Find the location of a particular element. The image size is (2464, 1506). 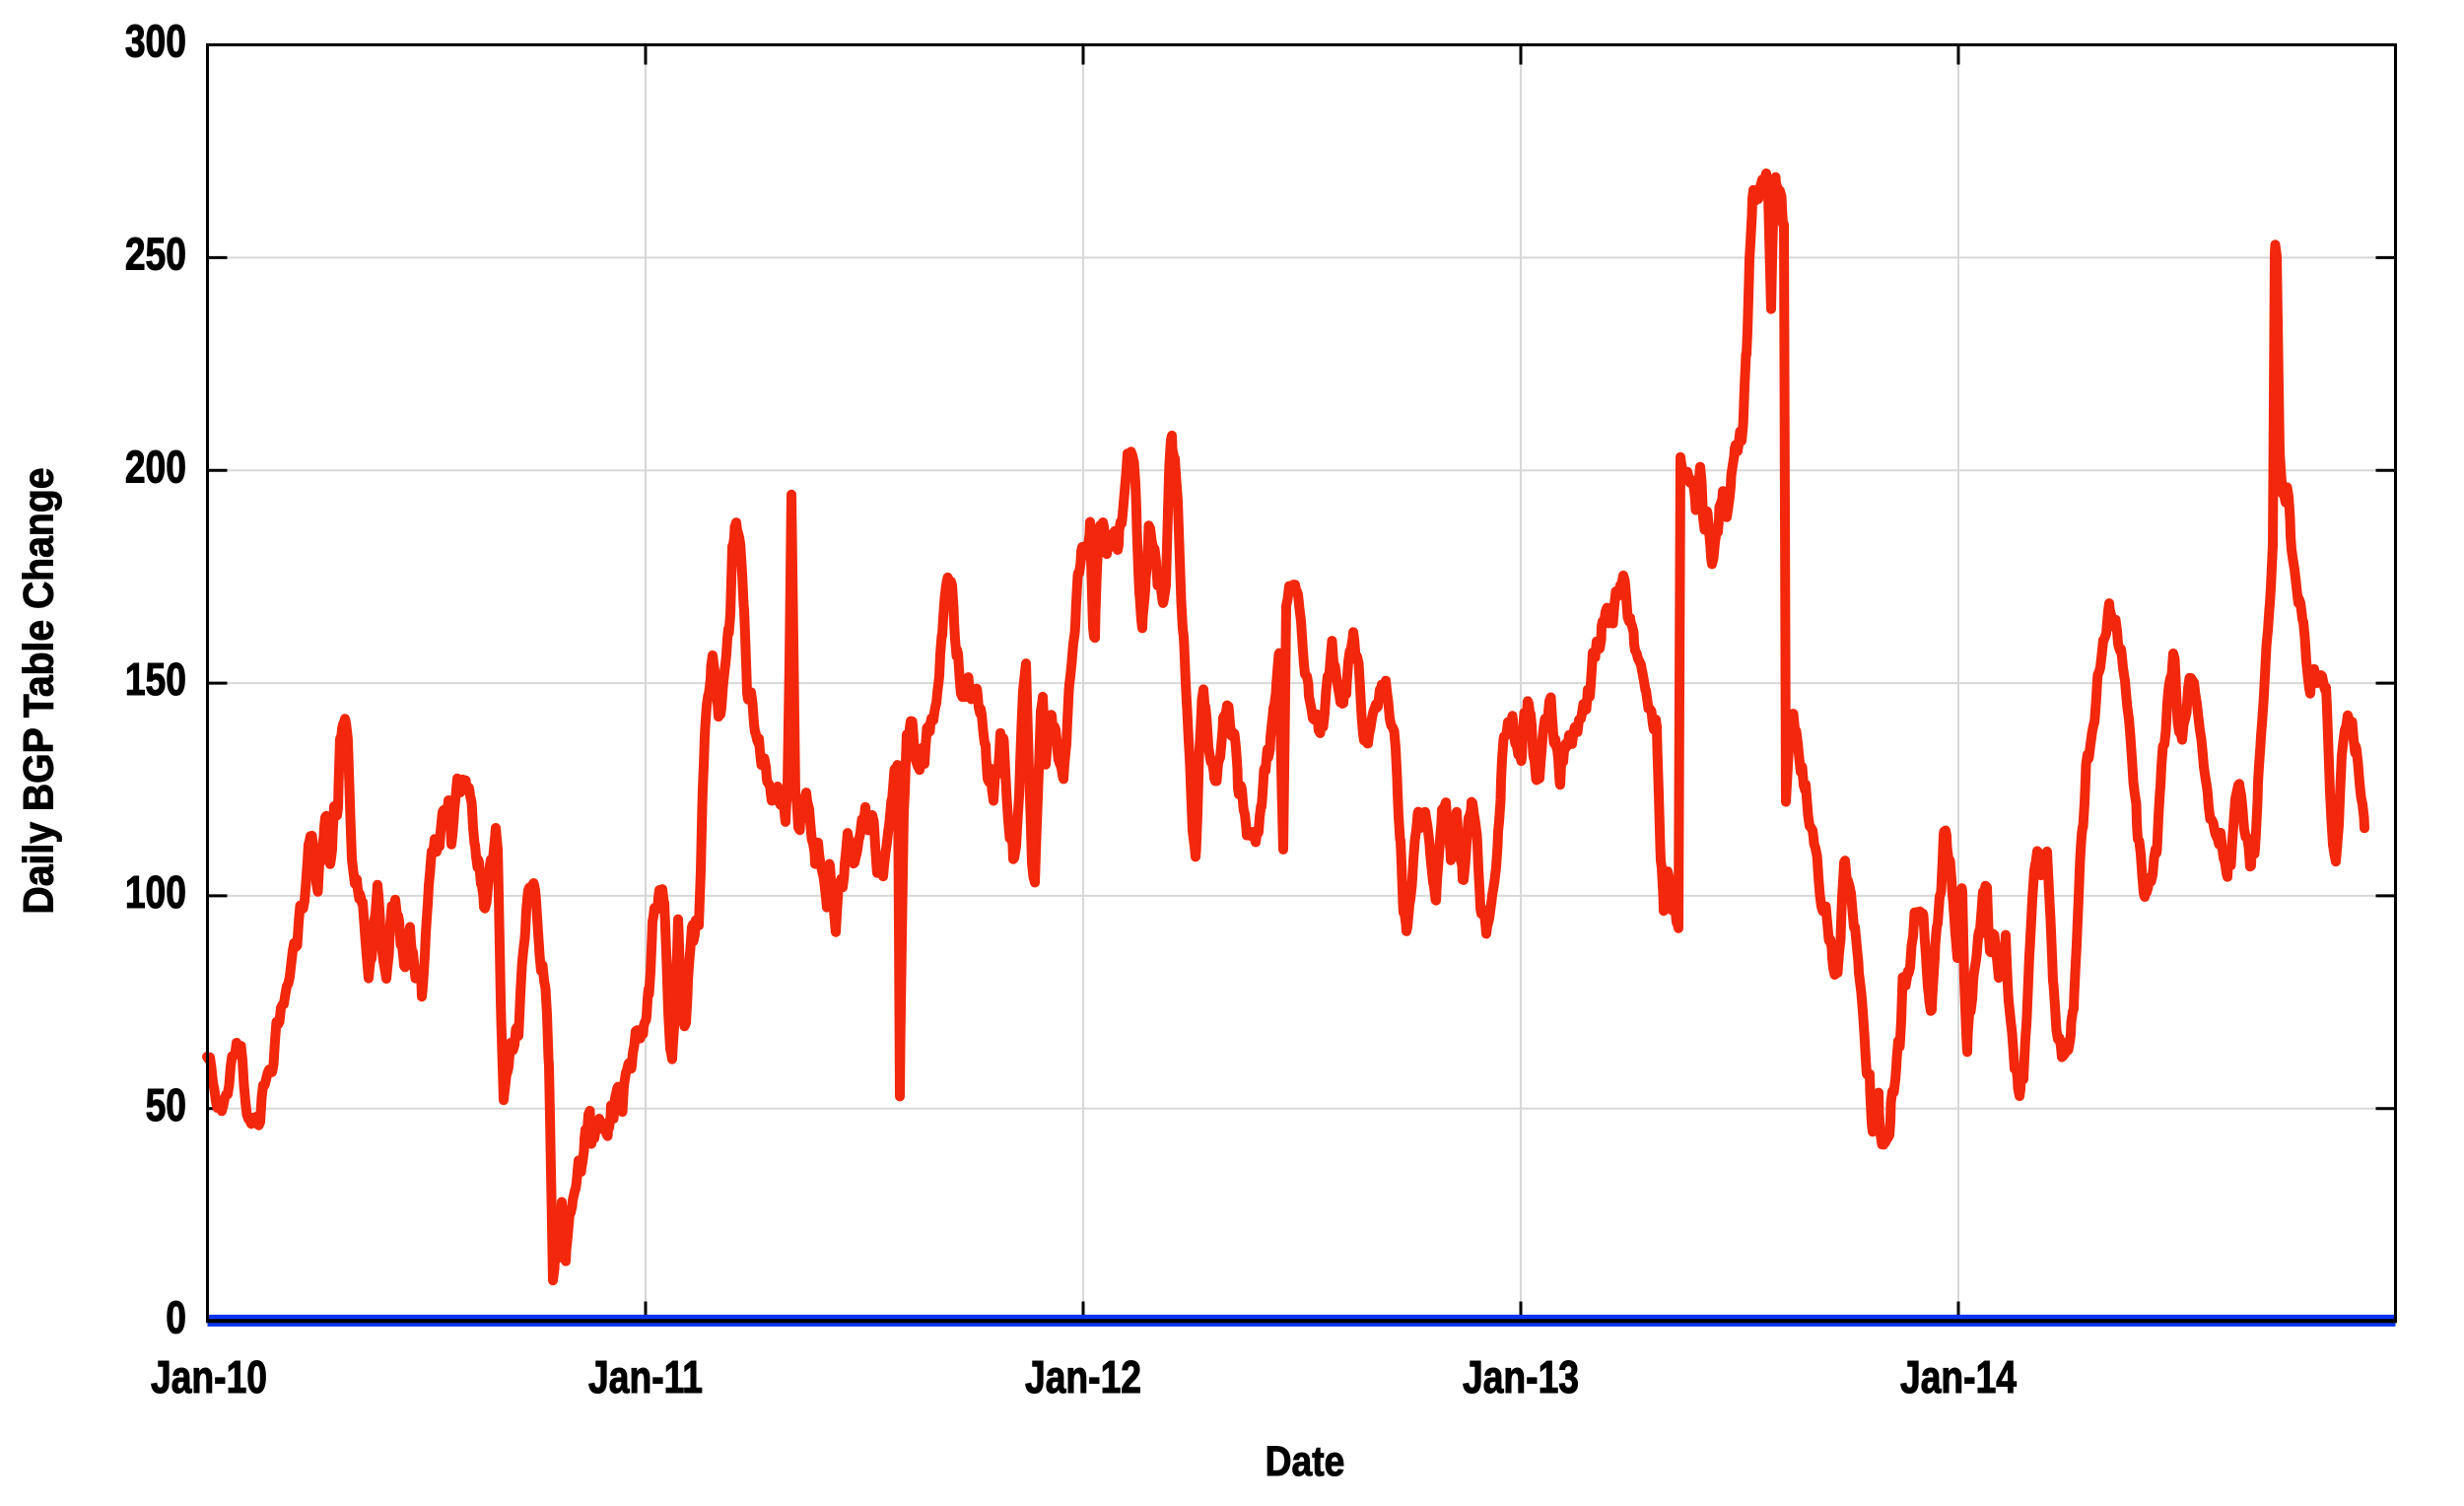

svg-text: Jan-12 is located at coordinates (1083, 1377).